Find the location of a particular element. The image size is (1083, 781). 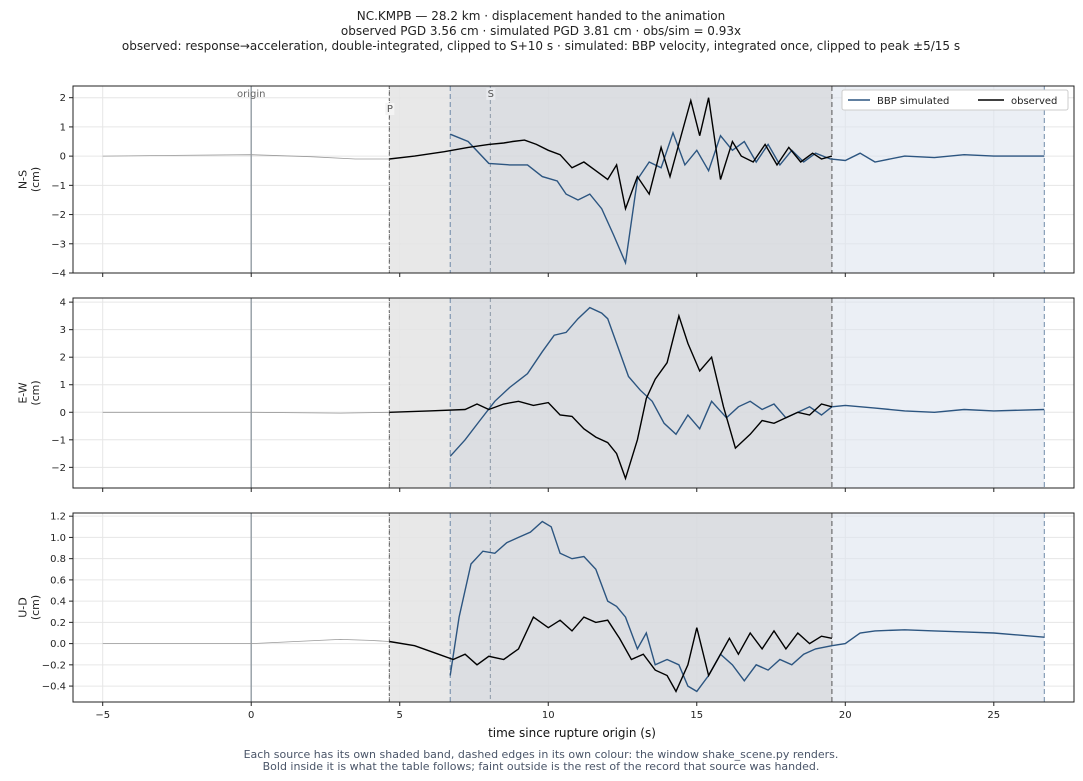

y-tick-label: 0.8 is located at coordinates (58, 559).